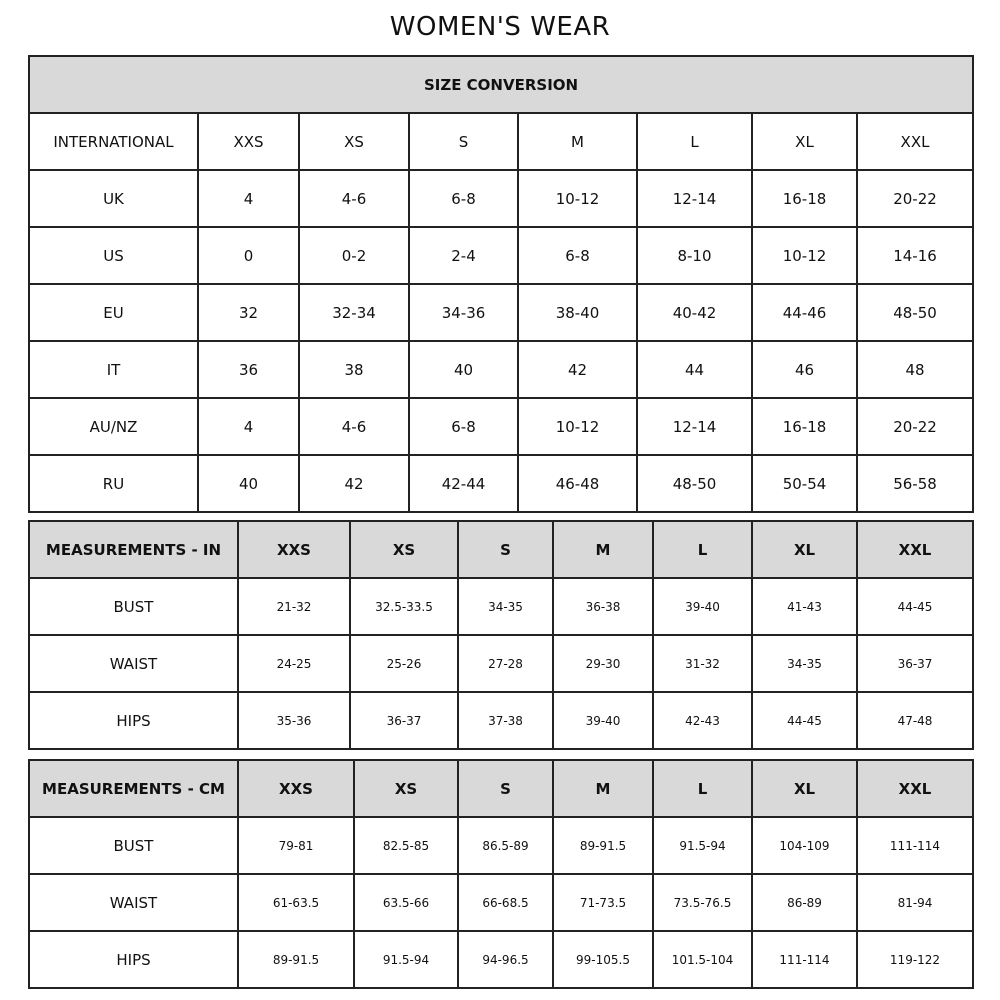 The image size is (1000, 1000). I want to click on table-cell: 38-40, so click(577, 312).